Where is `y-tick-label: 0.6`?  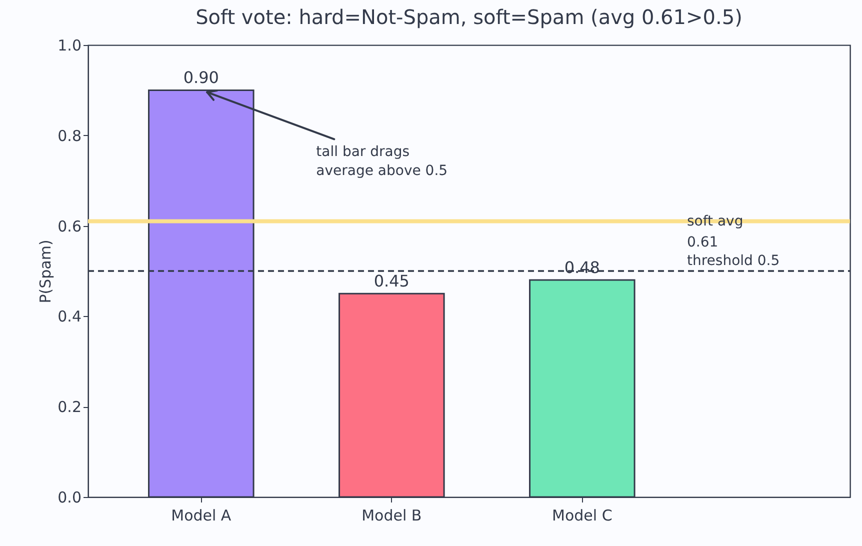 y-tick-label: 0.6 is located at coordinates (70, 226).